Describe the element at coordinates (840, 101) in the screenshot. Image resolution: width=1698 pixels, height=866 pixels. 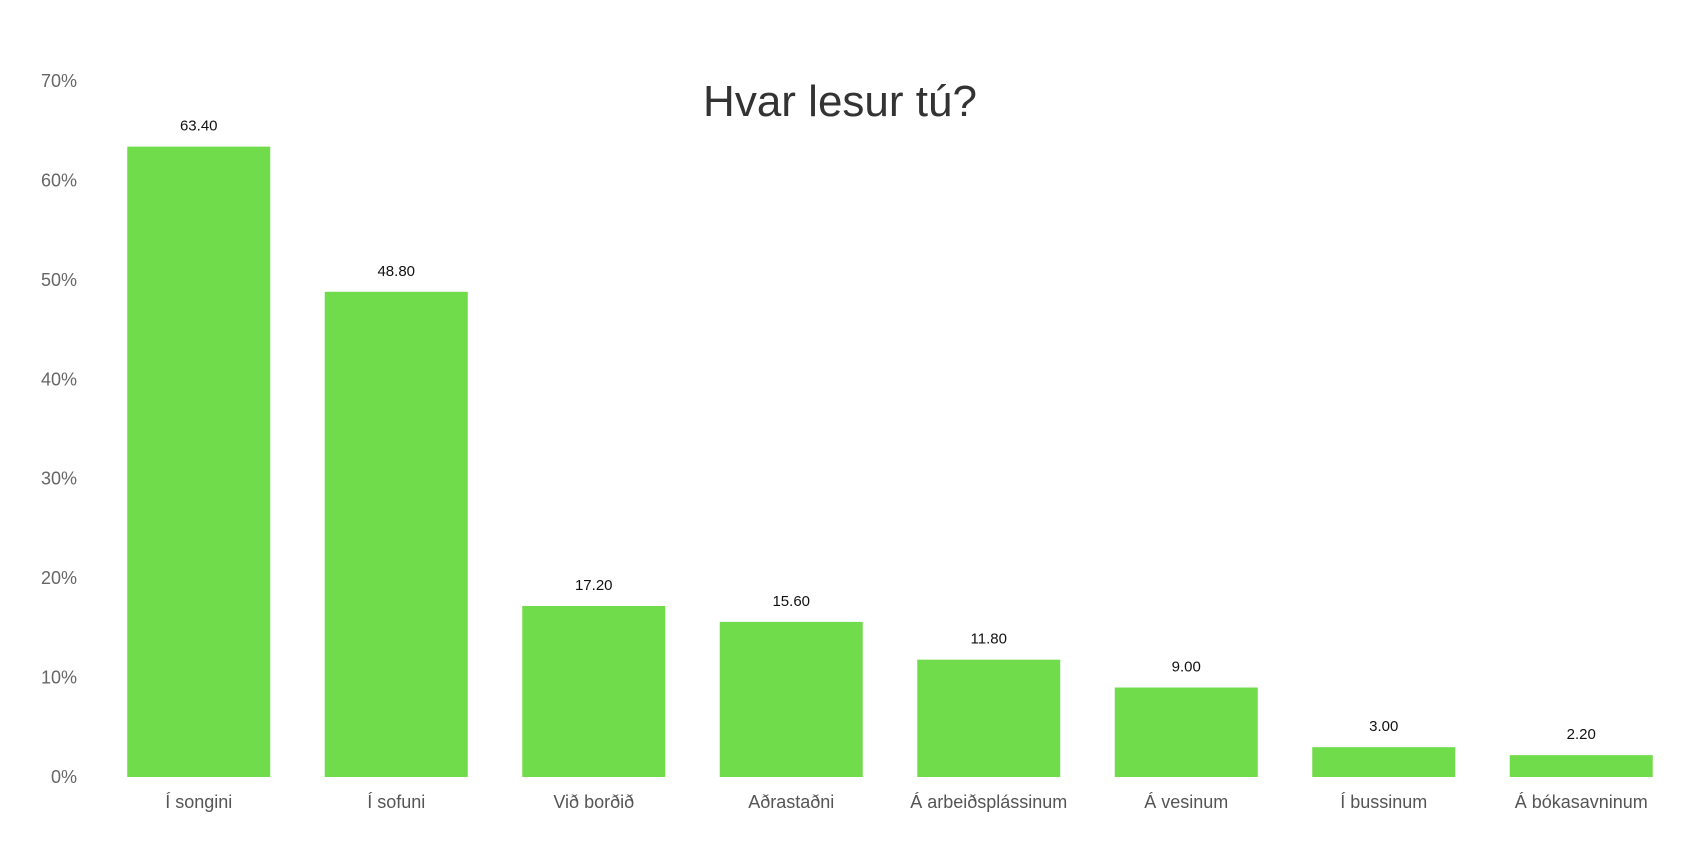
I see `chart-title: Hvar lesur tú?` at that location.